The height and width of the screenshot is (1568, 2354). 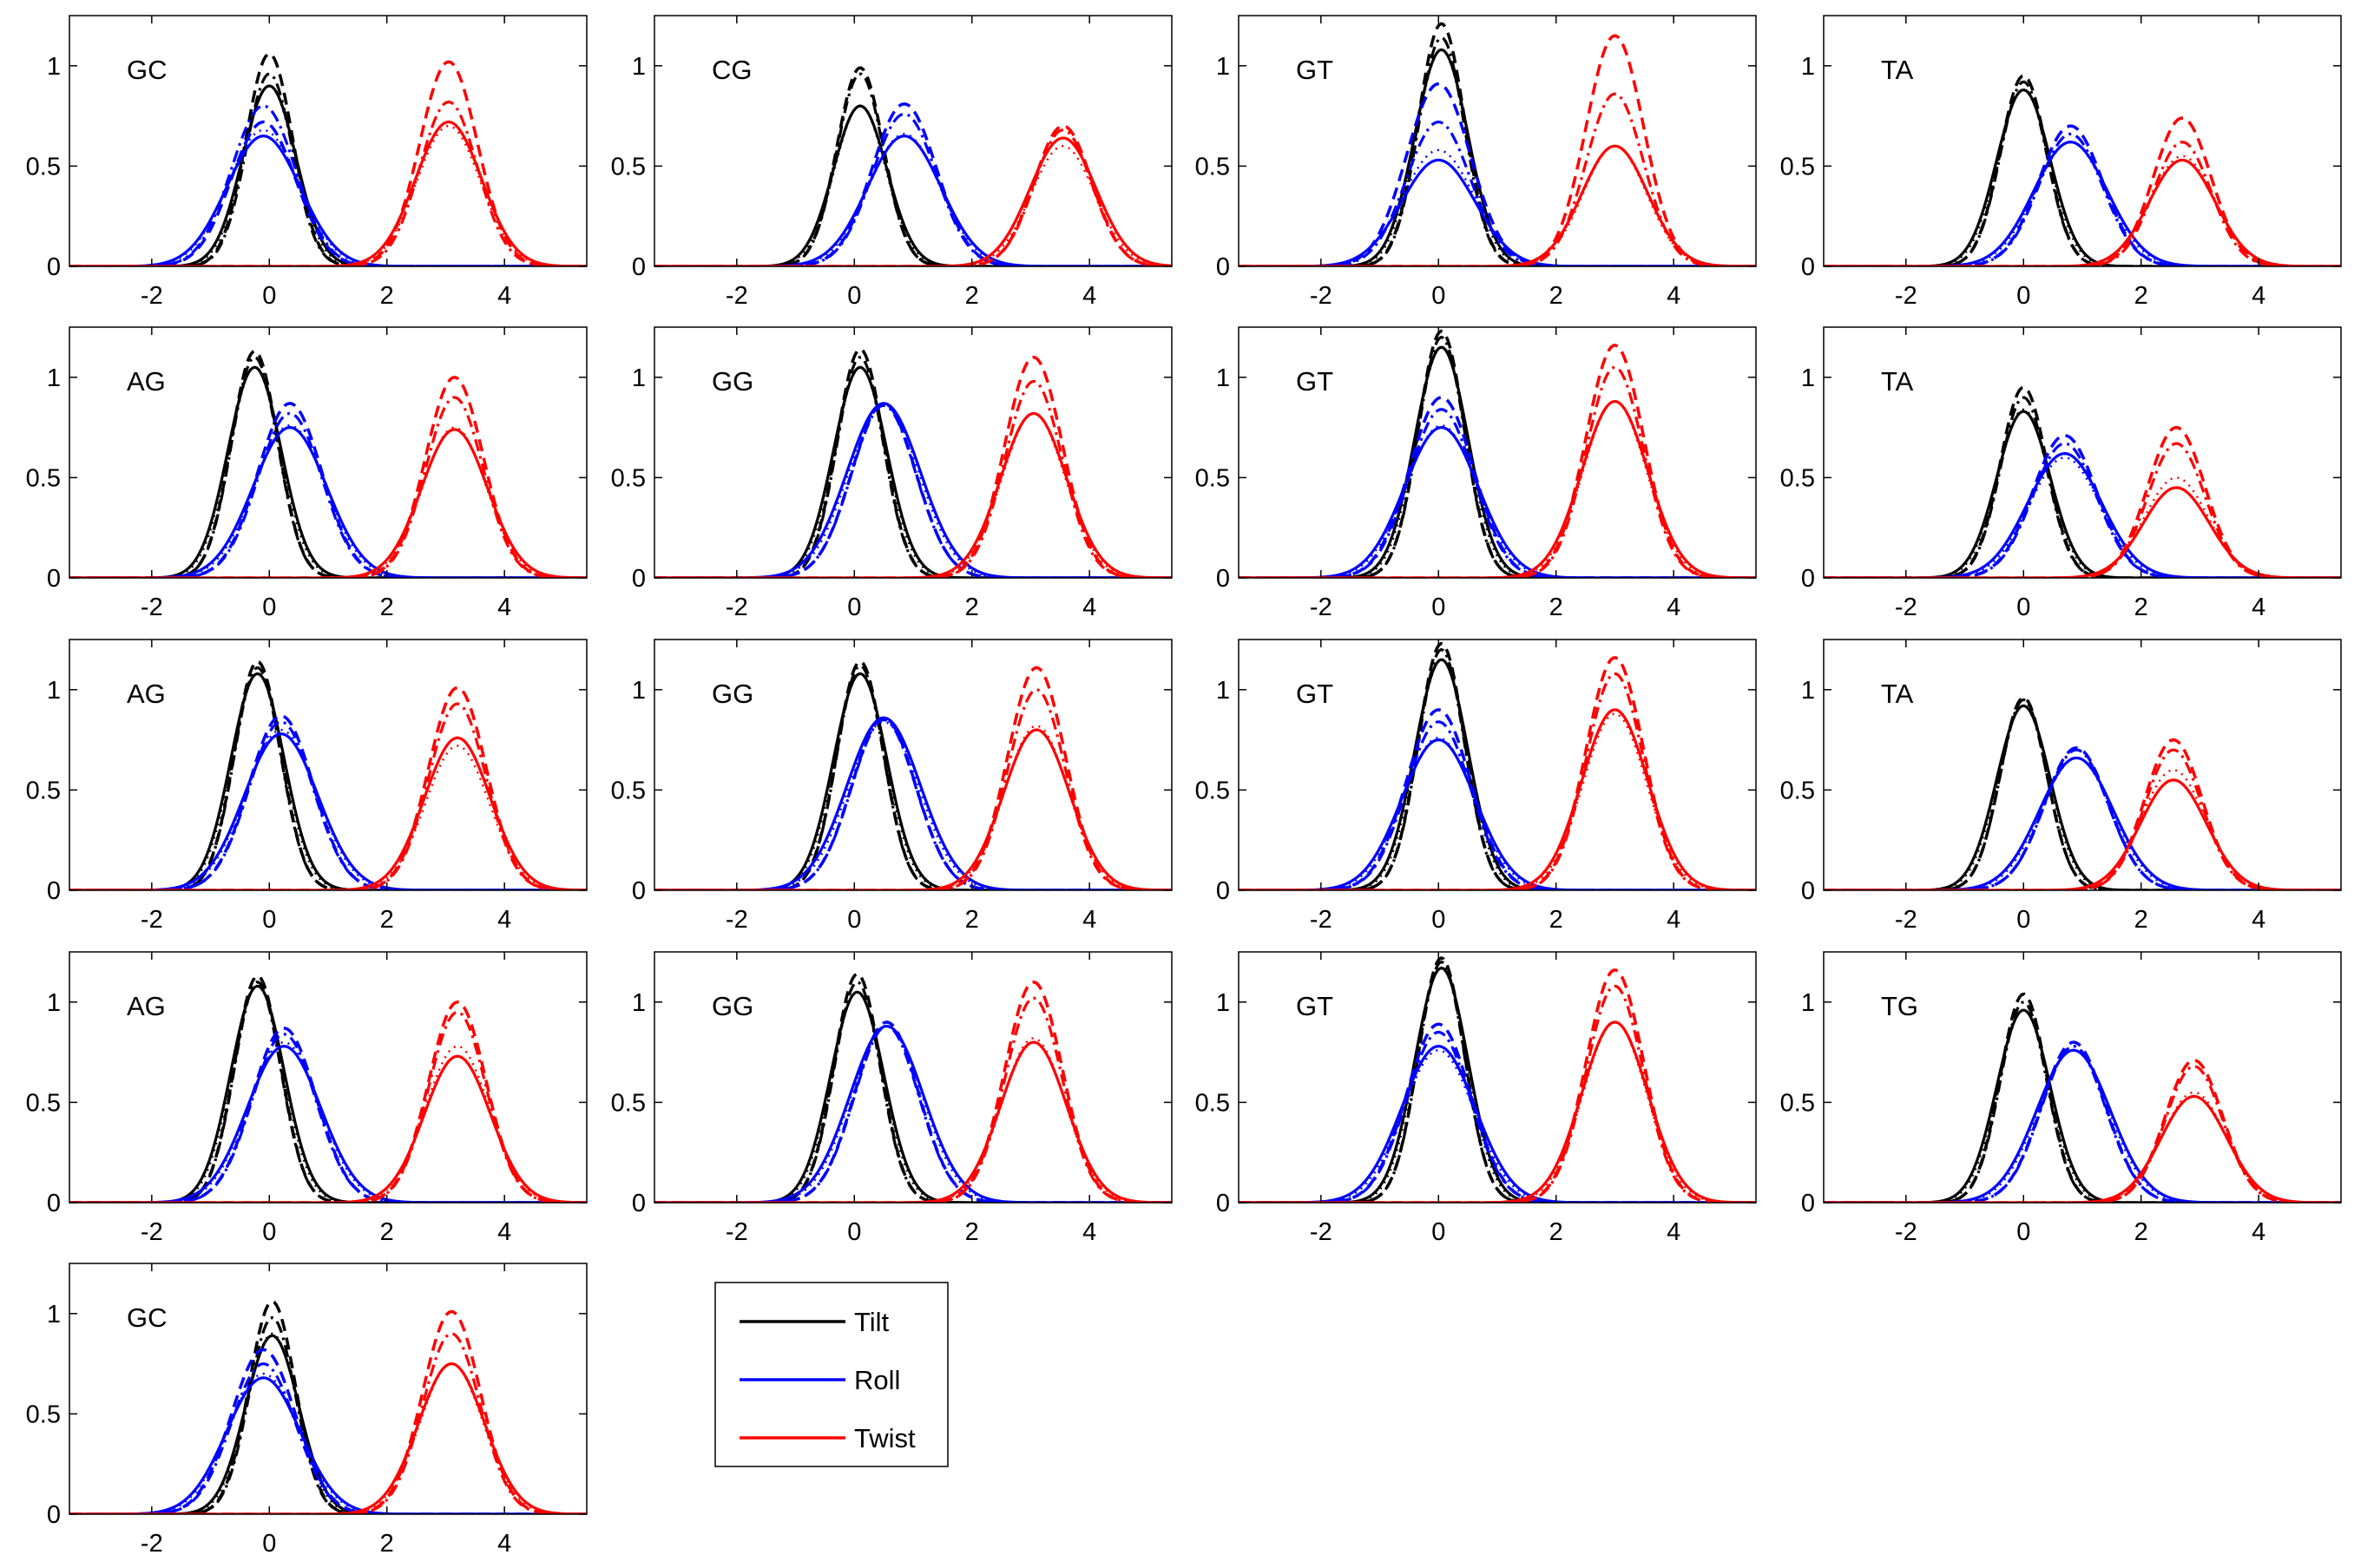 I want to click on panel-title: TA, so click(x=1898, y=381).